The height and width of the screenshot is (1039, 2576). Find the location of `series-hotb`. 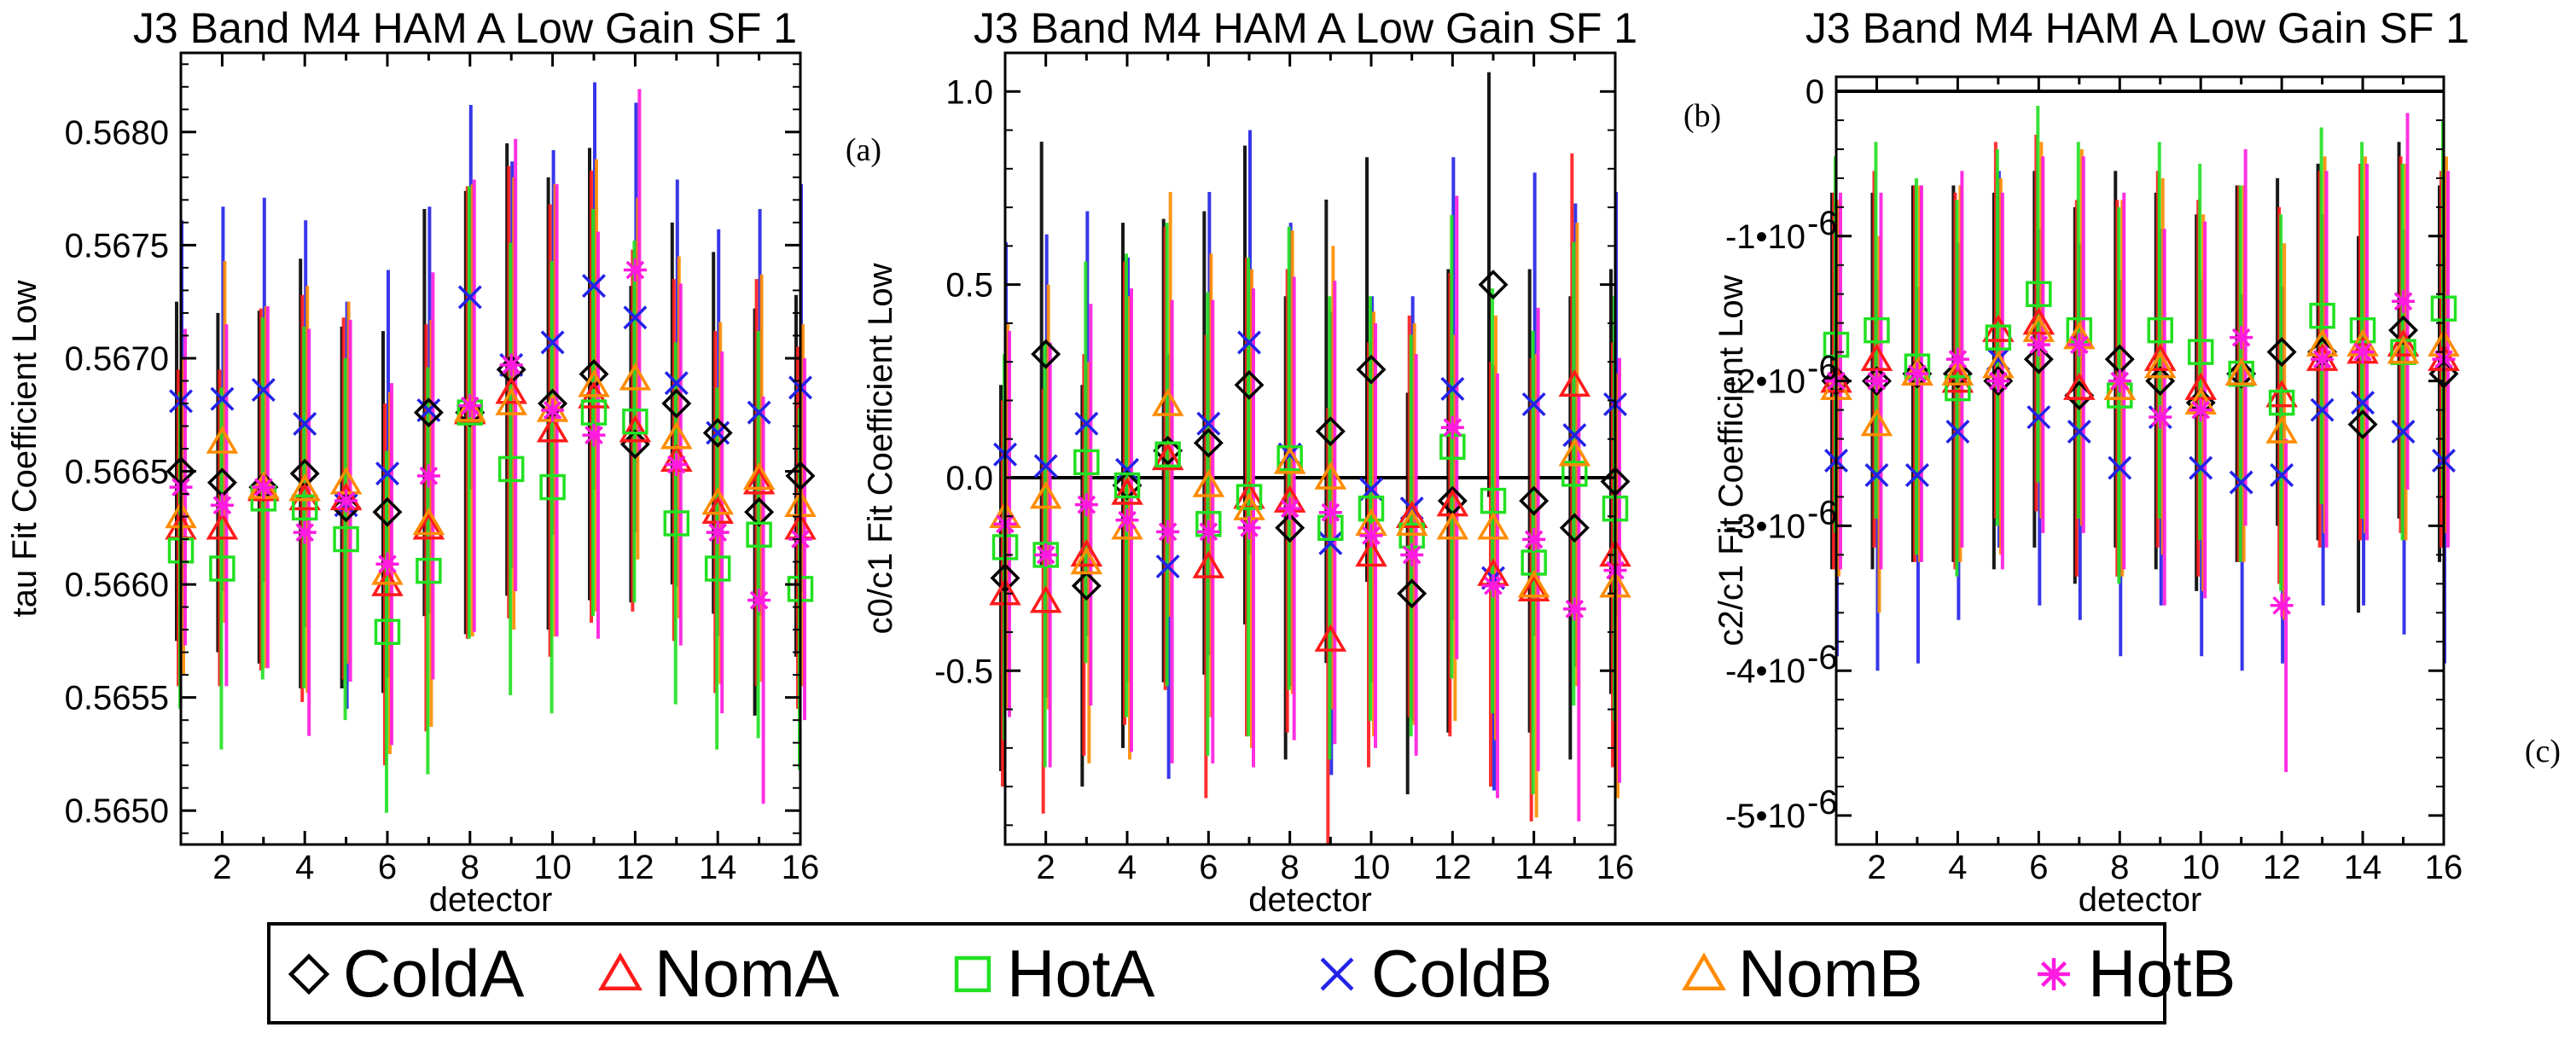

series-hotb is located at coordinates (1310, 518).